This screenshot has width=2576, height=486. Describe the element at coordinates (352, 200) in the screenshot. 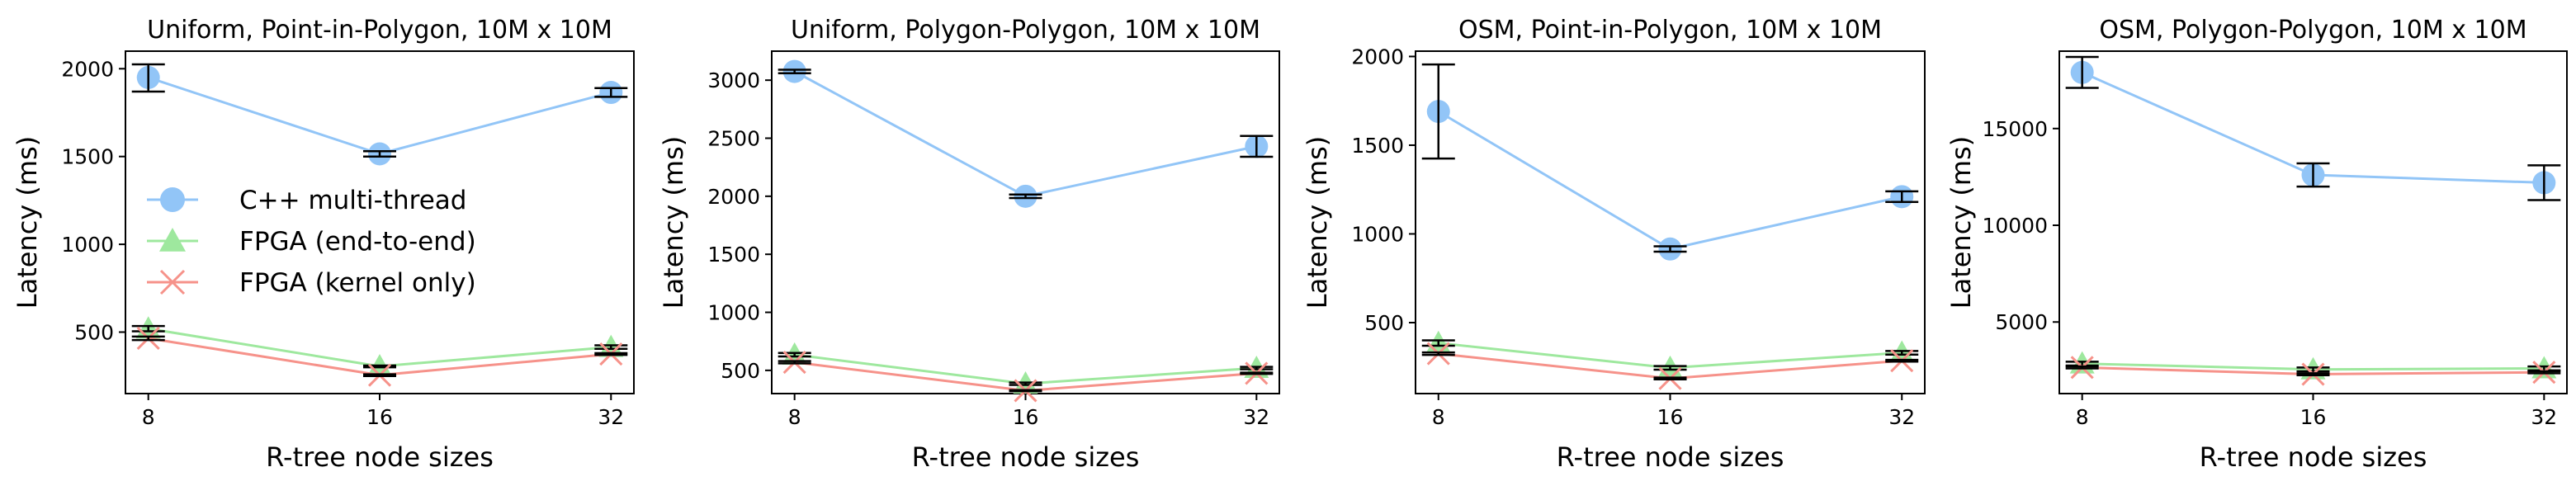

I see `legend-label: C++ multi-thread` at that location.